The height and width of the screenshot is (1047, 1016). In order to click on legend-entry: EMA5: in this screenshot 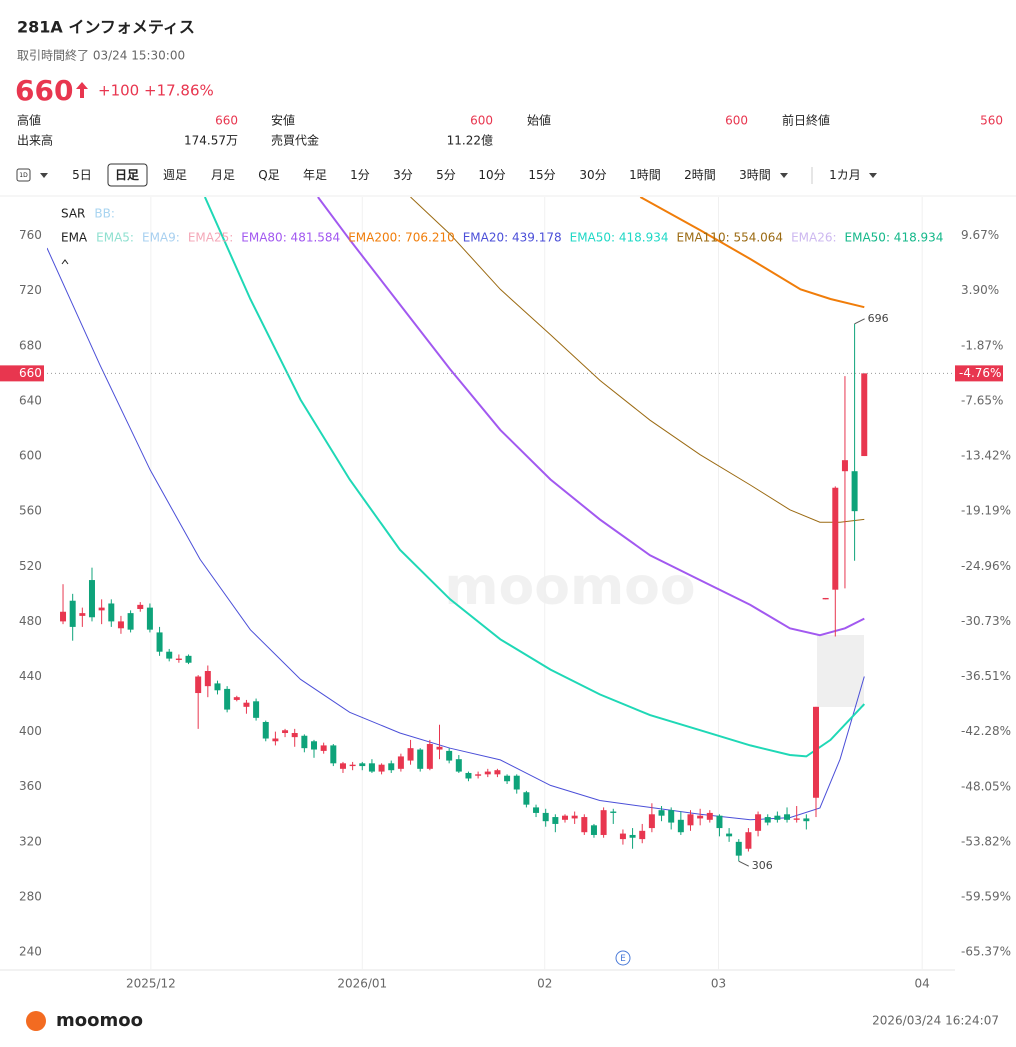, I will do `click(115, 238)`.